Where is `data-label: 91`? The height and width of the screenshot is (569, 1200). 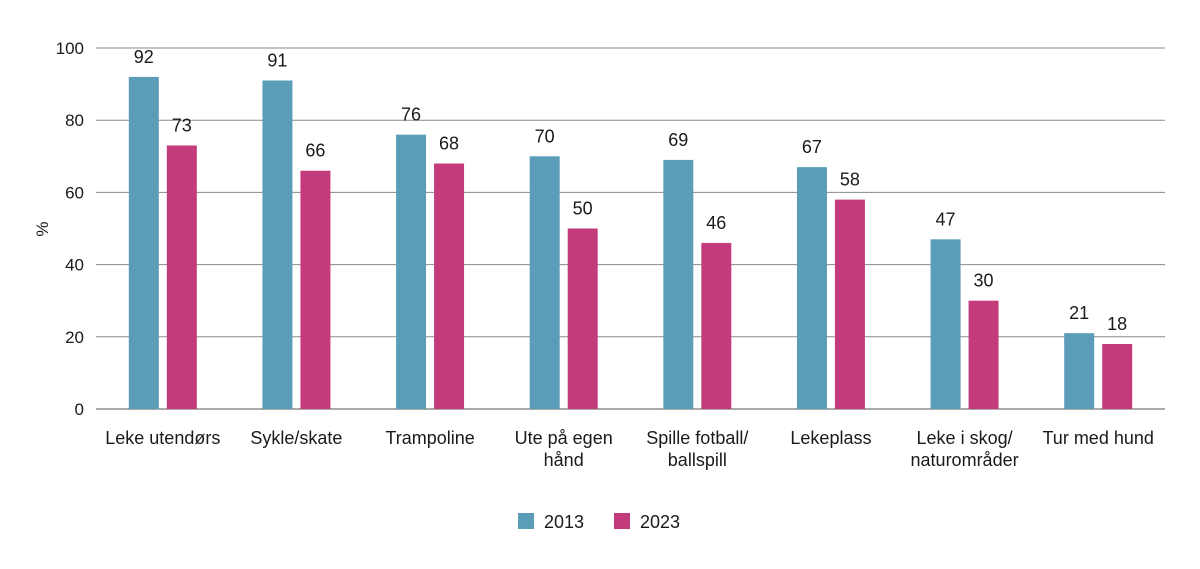 data-label: 91 is located at coordinates (277, 60).